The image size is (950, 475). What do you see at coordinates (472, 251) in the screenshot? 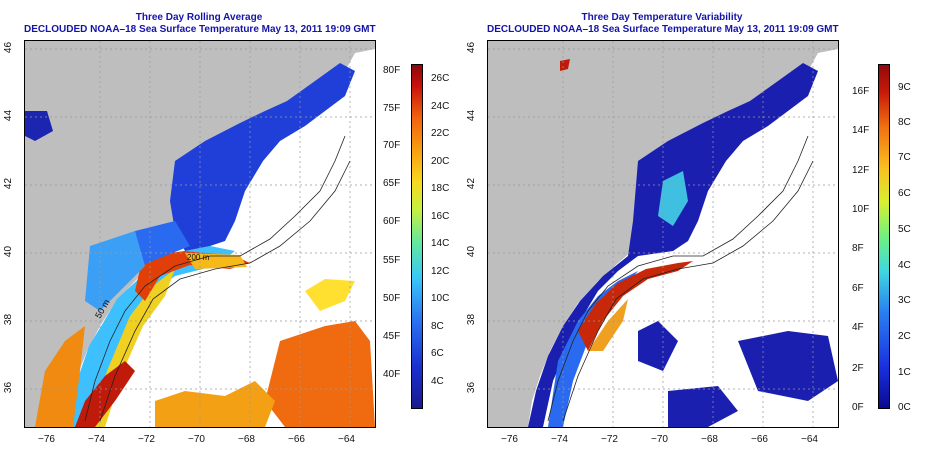
I see `right-y-tick: 40` at bounding box center [472, 251].